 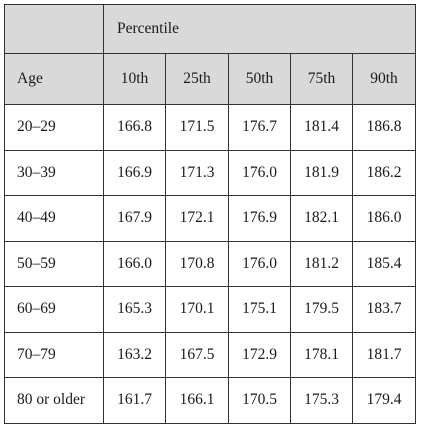 What do you see at coordinates (384, 400) in the screenshot?
I see `value-cell: 179.4` at bounding box center [384, 400].